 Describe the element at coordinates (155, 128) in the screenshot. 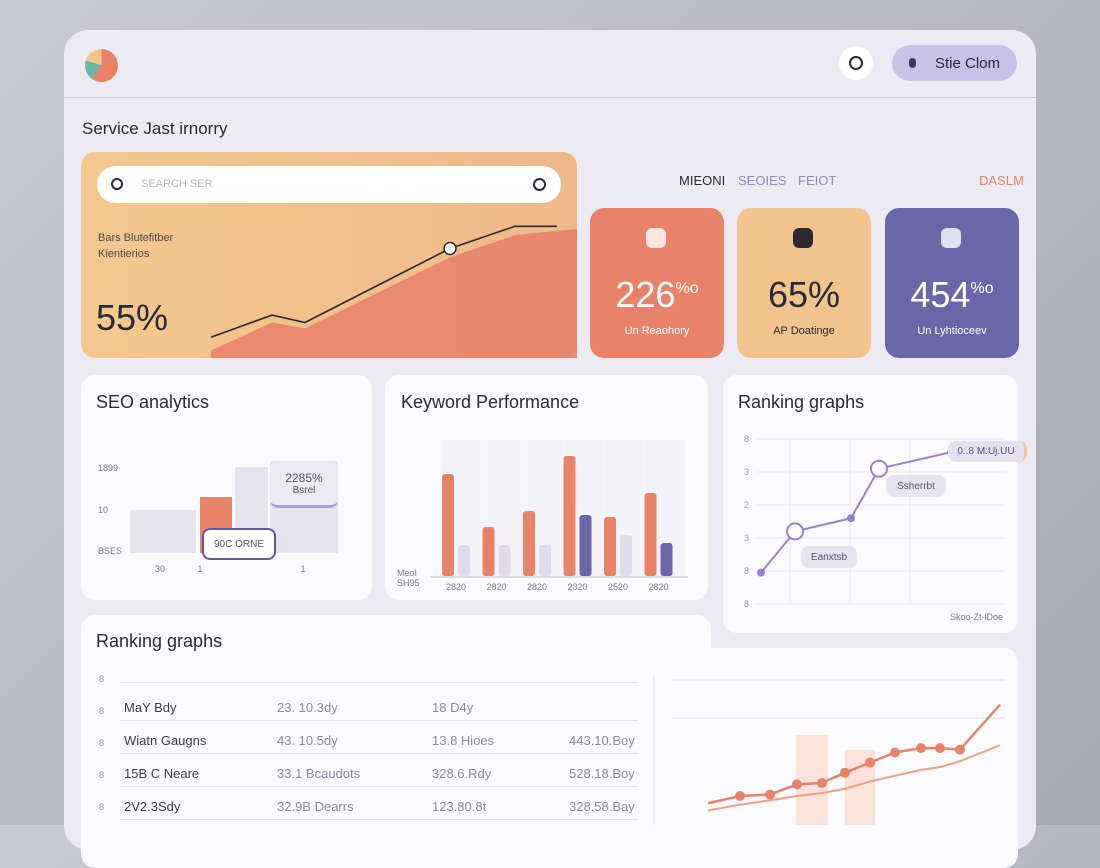

I see `page-title: Service Jast irnorry` at that location.